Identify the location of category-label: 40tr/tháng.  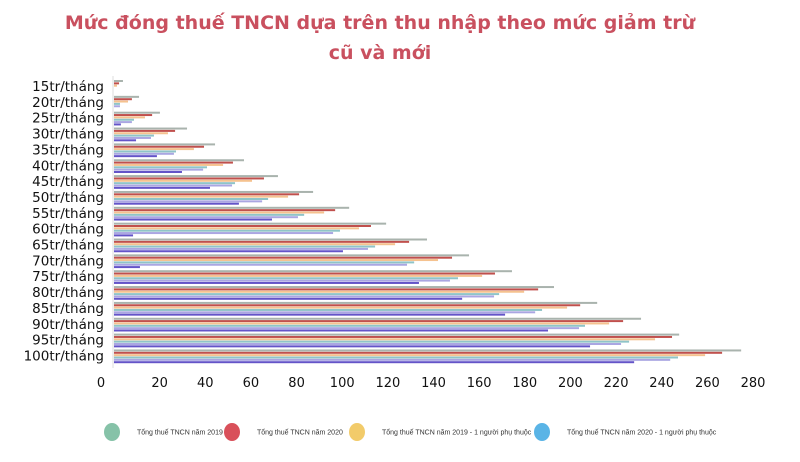
(68, 166).